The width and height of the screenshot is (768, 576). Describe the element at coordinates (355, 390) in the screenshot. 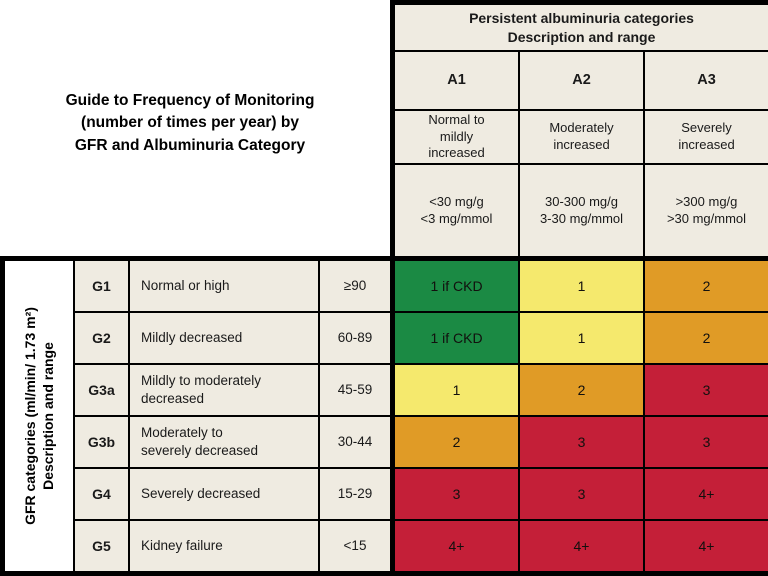

I see `gfr-range-g3a: 45-59` at that location.